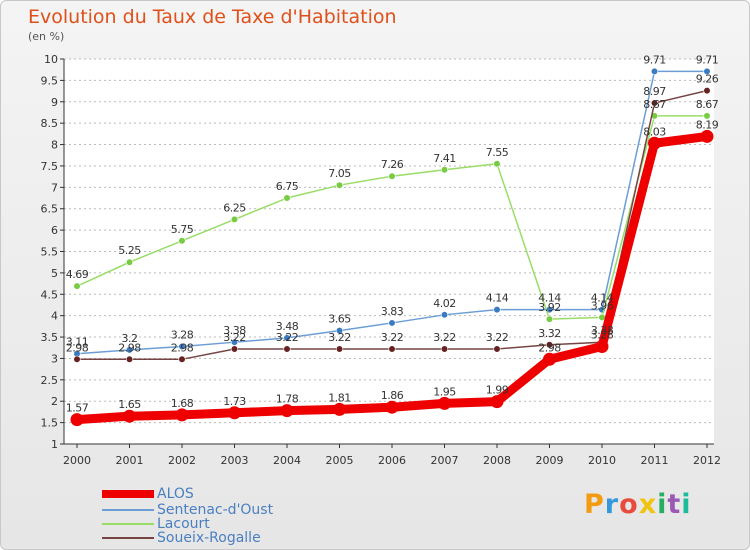  Describe the element at coordinates (130, 338) in the screenshot. I see `data-label-sentenac-d-oust: 3.2` at that location.